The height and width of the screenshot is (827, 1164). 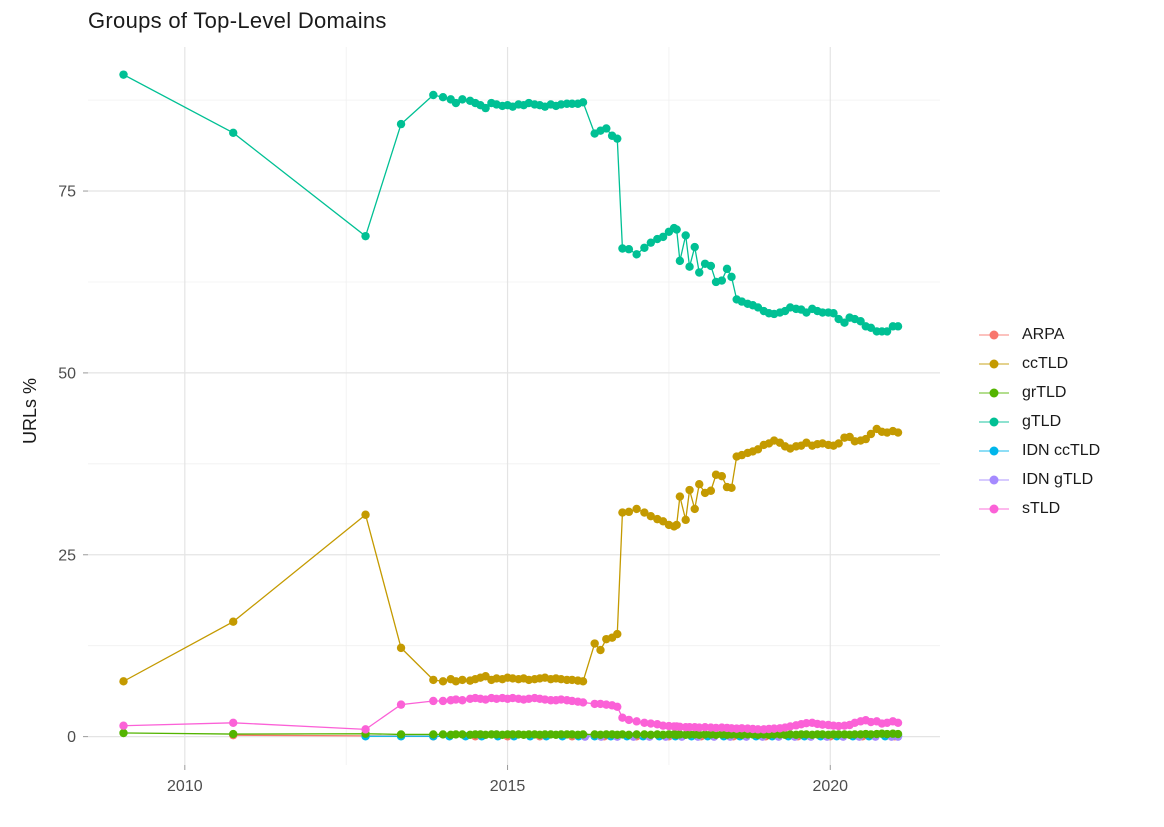 I want to click on chart-title: Groups of Top-Level Domains, so click(x=237, y=20).